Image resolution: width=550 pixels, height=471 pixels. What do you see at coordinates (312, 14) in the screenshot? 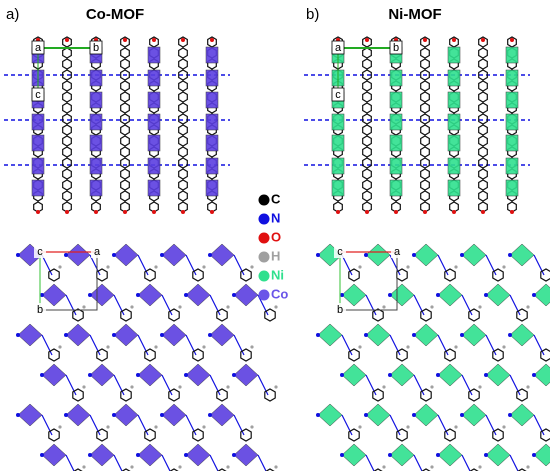
I see `panel-label: b)` at bounding box center [312, 14].